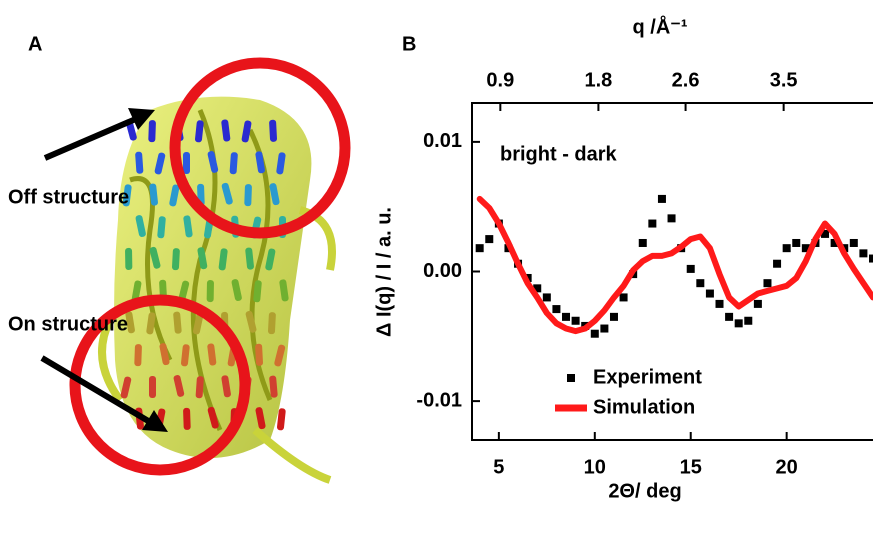 The width and height of the screenshot is (873, 538). Describe the element at coordinates (784, 80) in the screenshot. I see `x2-tick-label: 3.5` at that location.